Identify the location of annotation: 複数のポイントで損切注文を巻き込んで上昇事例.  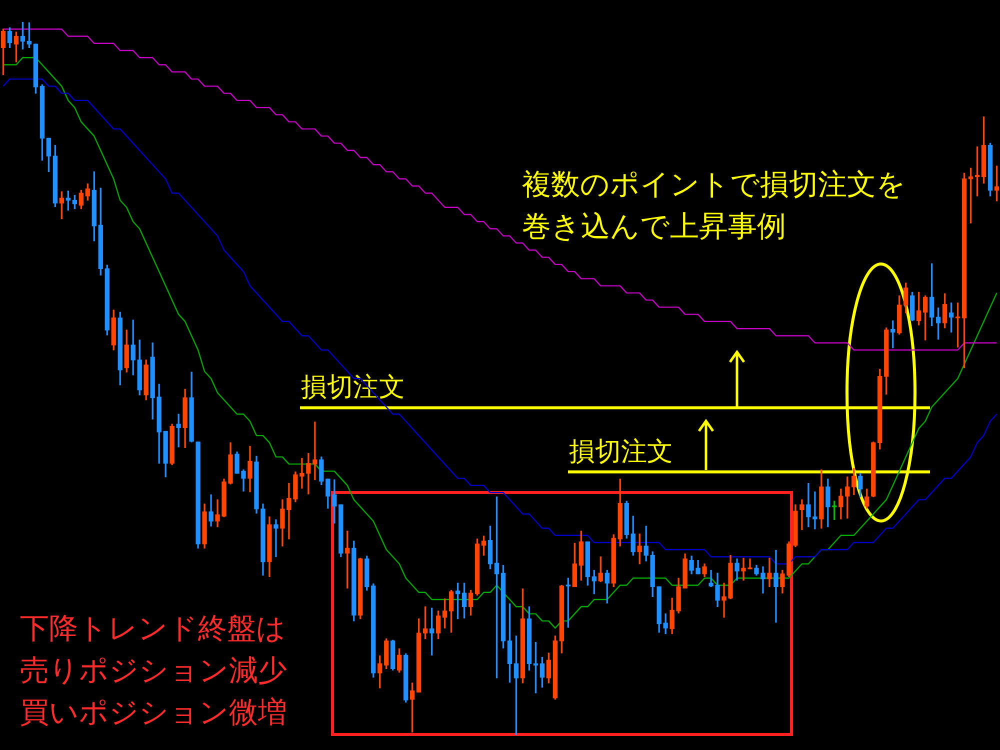
(714, 205).